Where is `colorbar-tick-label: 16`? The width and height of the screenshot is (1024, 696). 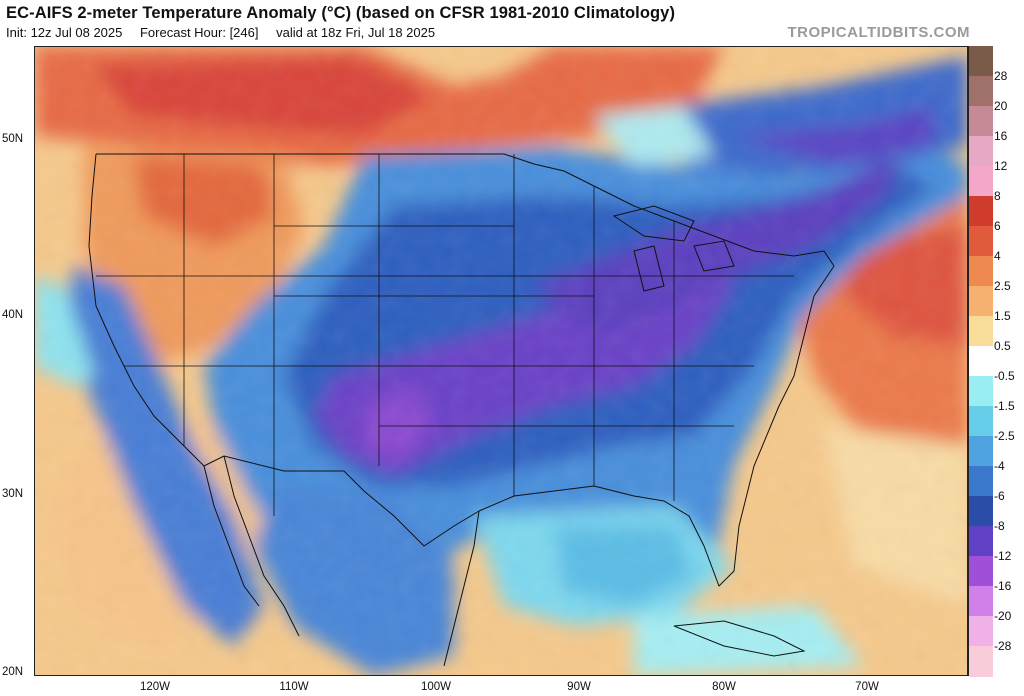
colorbar-tick-label: 16 is located at coordinates (1001, 136).